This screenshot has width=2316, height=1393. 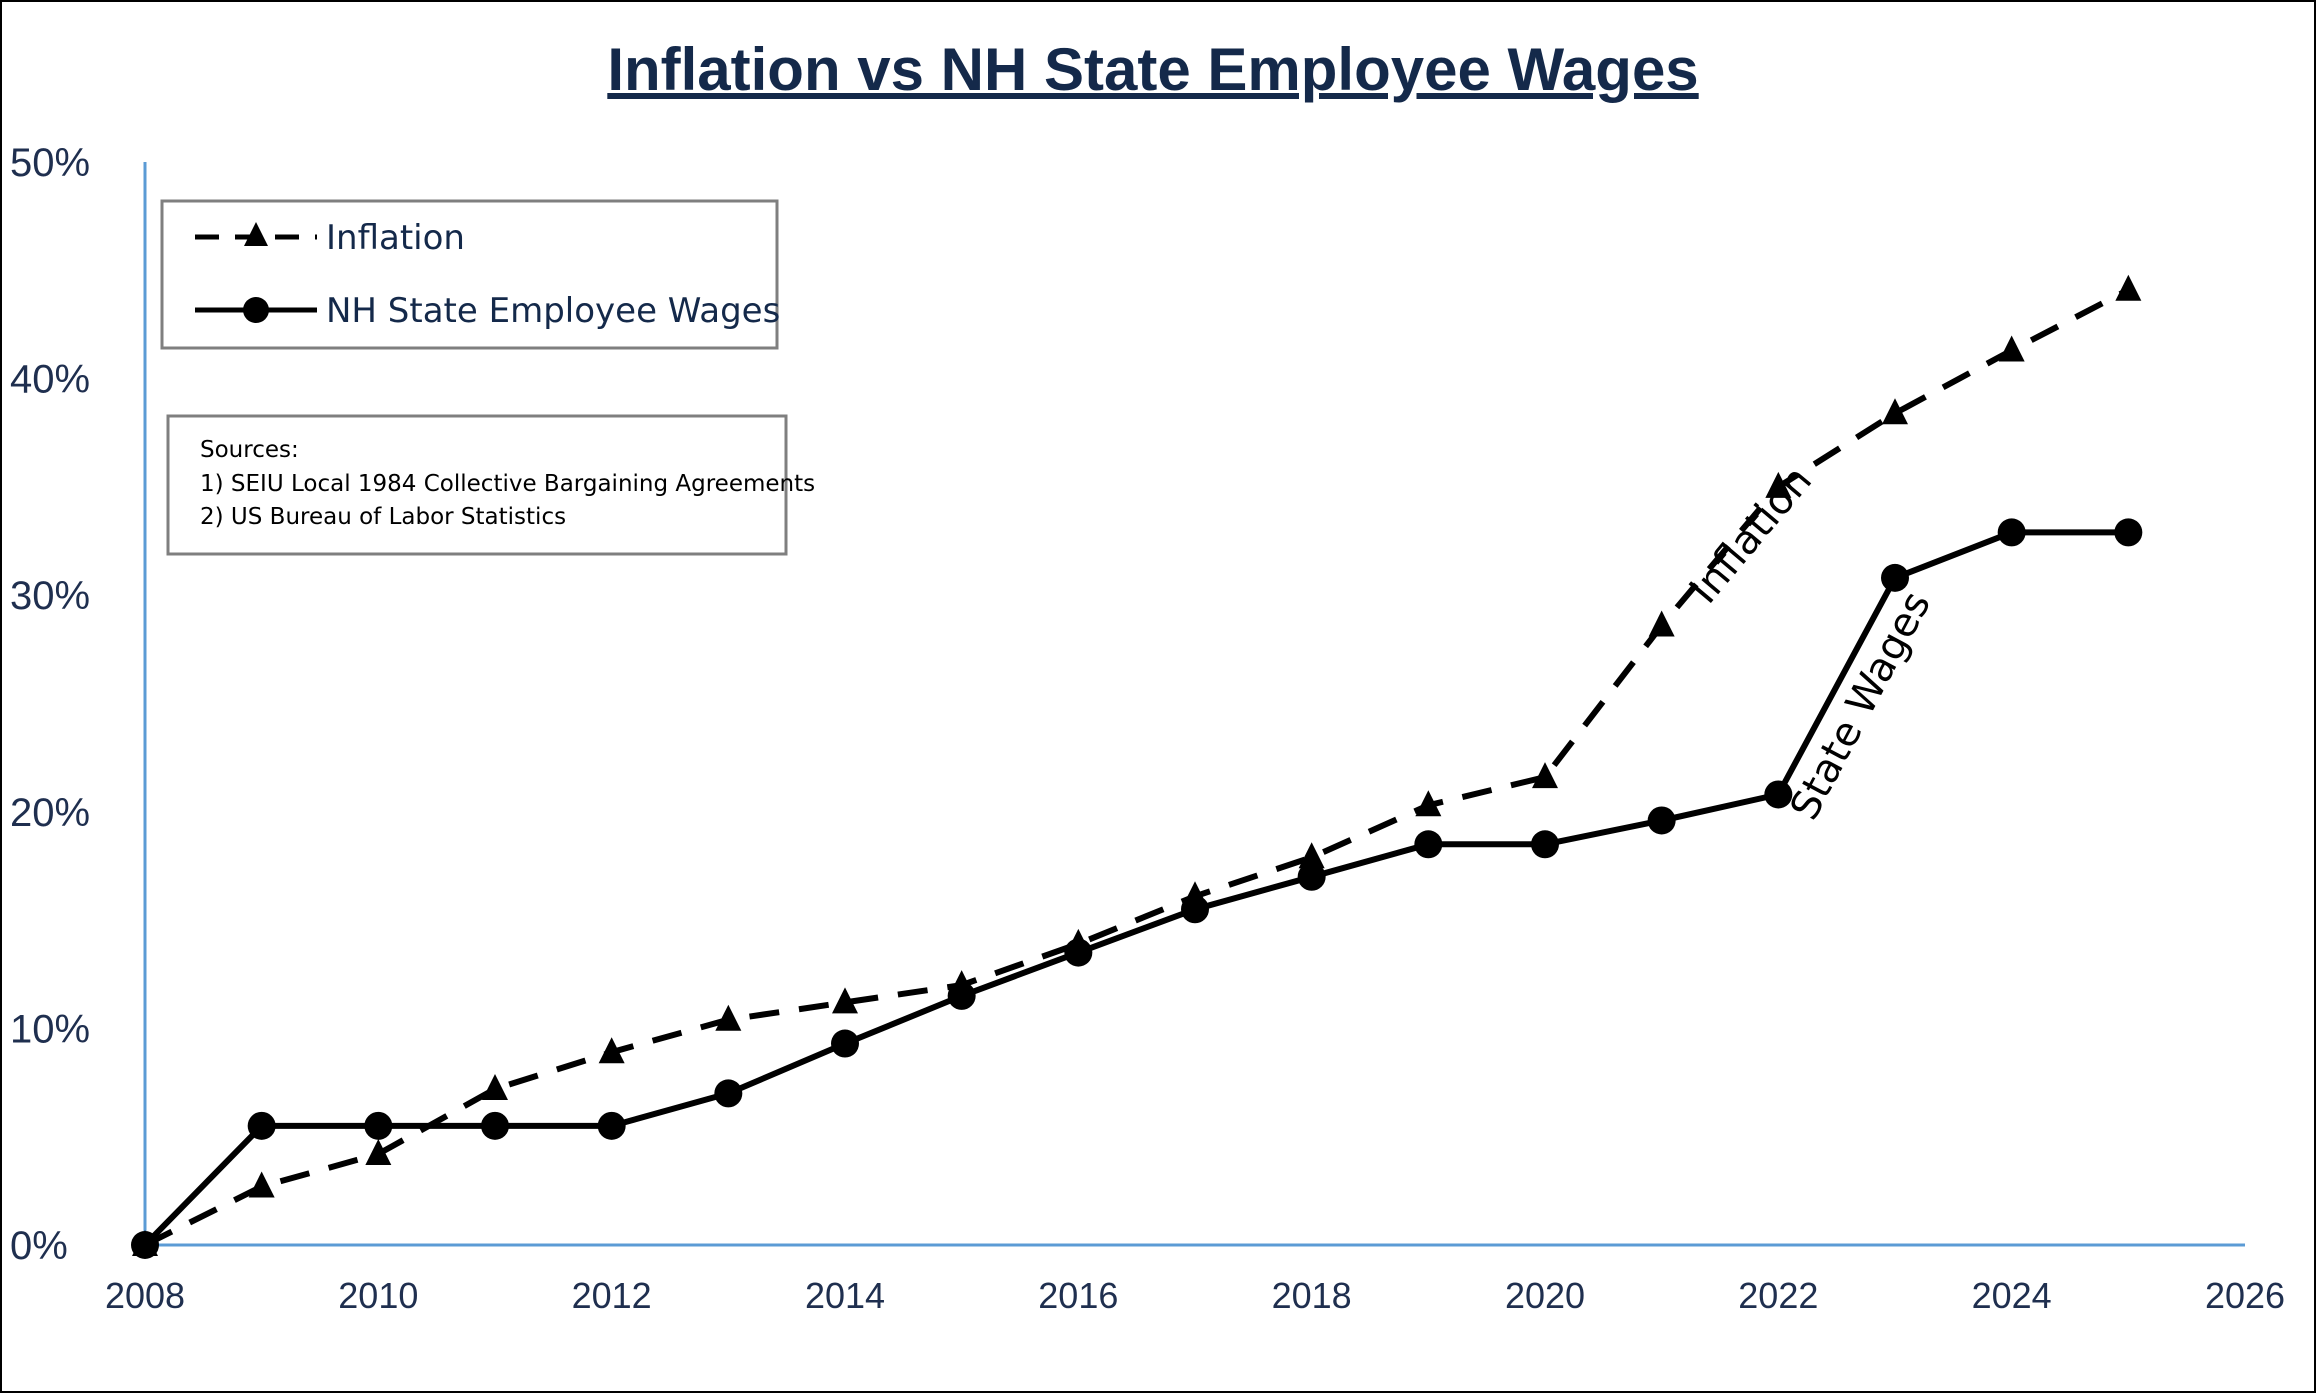 What do you see at coordinates (256, 234) in the screenshot?
I see `legend-marker-triangle` at bounding box center [256, 234].